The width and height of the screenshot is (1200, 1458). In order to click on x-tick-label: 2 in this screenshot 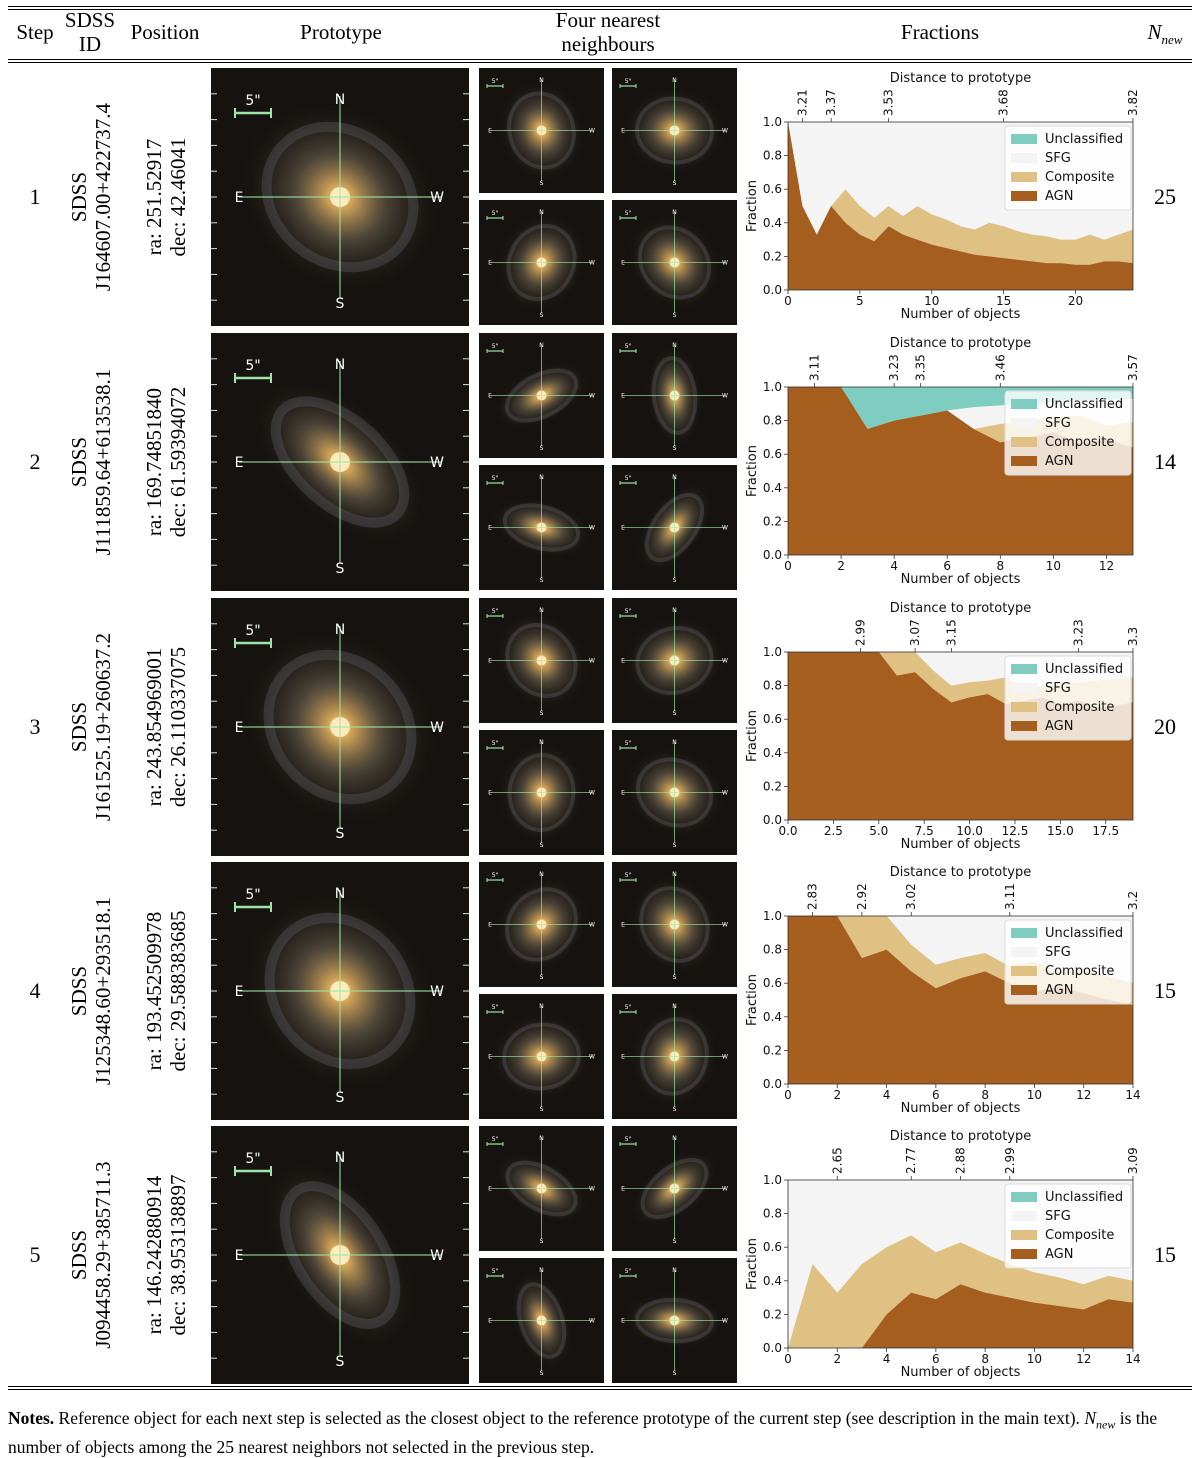, I will do `click(837, 1095)`.